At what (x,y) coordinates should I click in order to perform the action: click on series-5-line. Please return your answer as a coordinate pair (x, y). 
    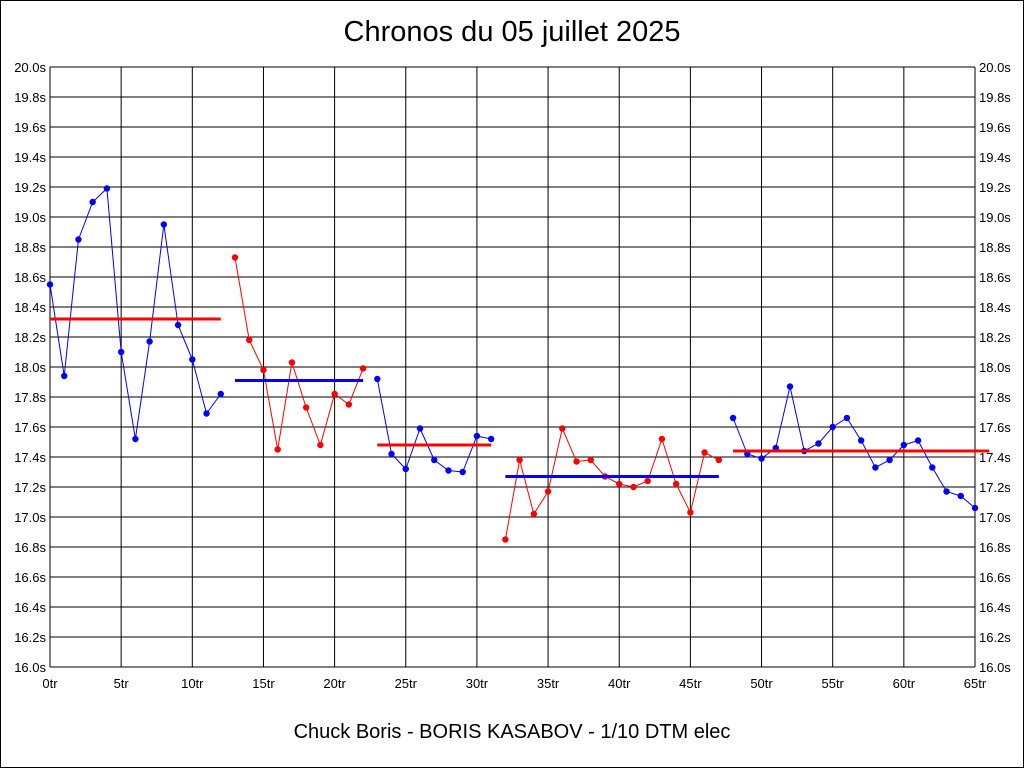
    Looking at the image, I should click on (854, 447).